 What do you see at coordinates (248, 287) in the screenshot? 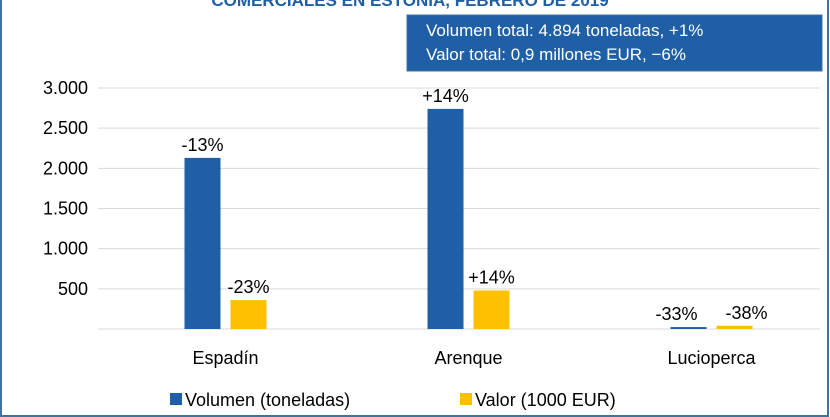
I see `change-label: -23%` at bounding box center [248, 287].